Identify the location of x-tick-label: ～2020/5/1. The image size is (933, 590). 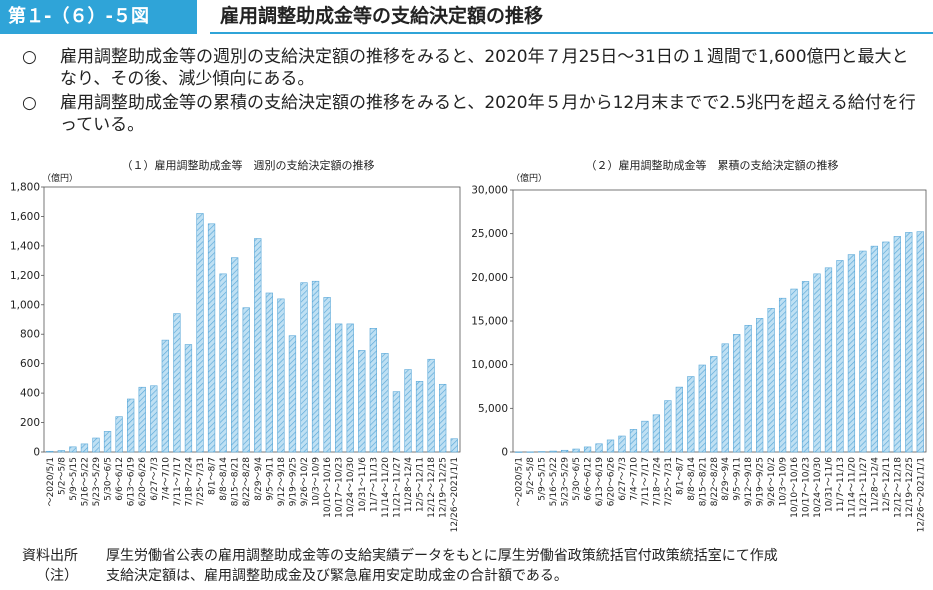
(520, 481).